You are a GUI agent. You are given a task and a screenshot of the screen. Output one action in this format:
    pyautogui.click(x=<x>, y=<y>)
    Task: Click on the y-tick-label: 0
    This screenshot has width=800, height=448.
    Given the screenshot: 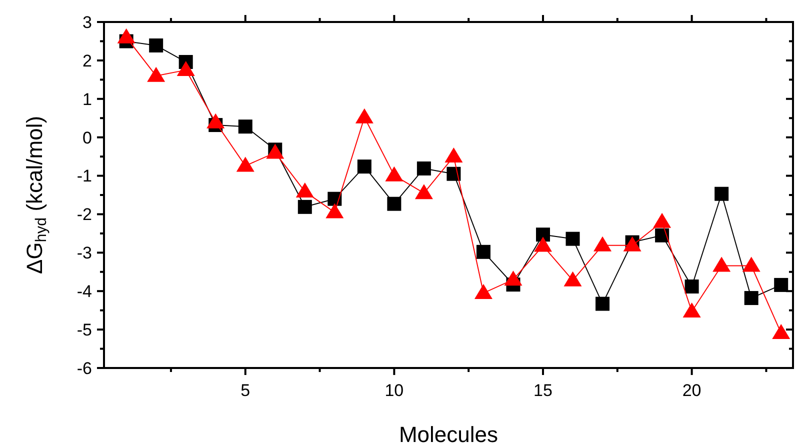 What is the action you would take?
    pyautogui.click(x=87, y=138)
    